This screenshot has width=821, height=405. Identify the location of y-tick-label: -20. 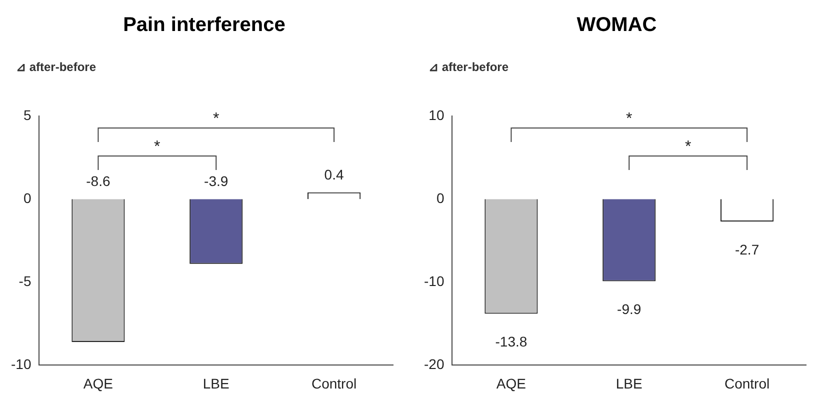
(434, 364).